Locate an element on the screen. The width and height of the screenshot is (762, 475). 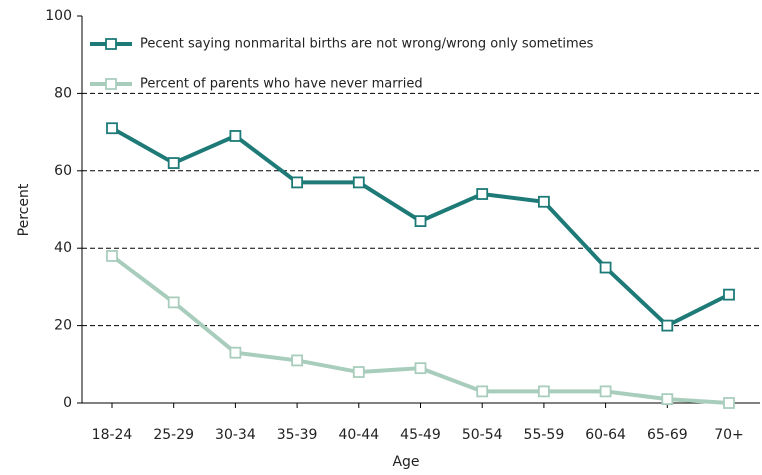
x-tick-label: 45-49 is located at coordinates (420, 435).